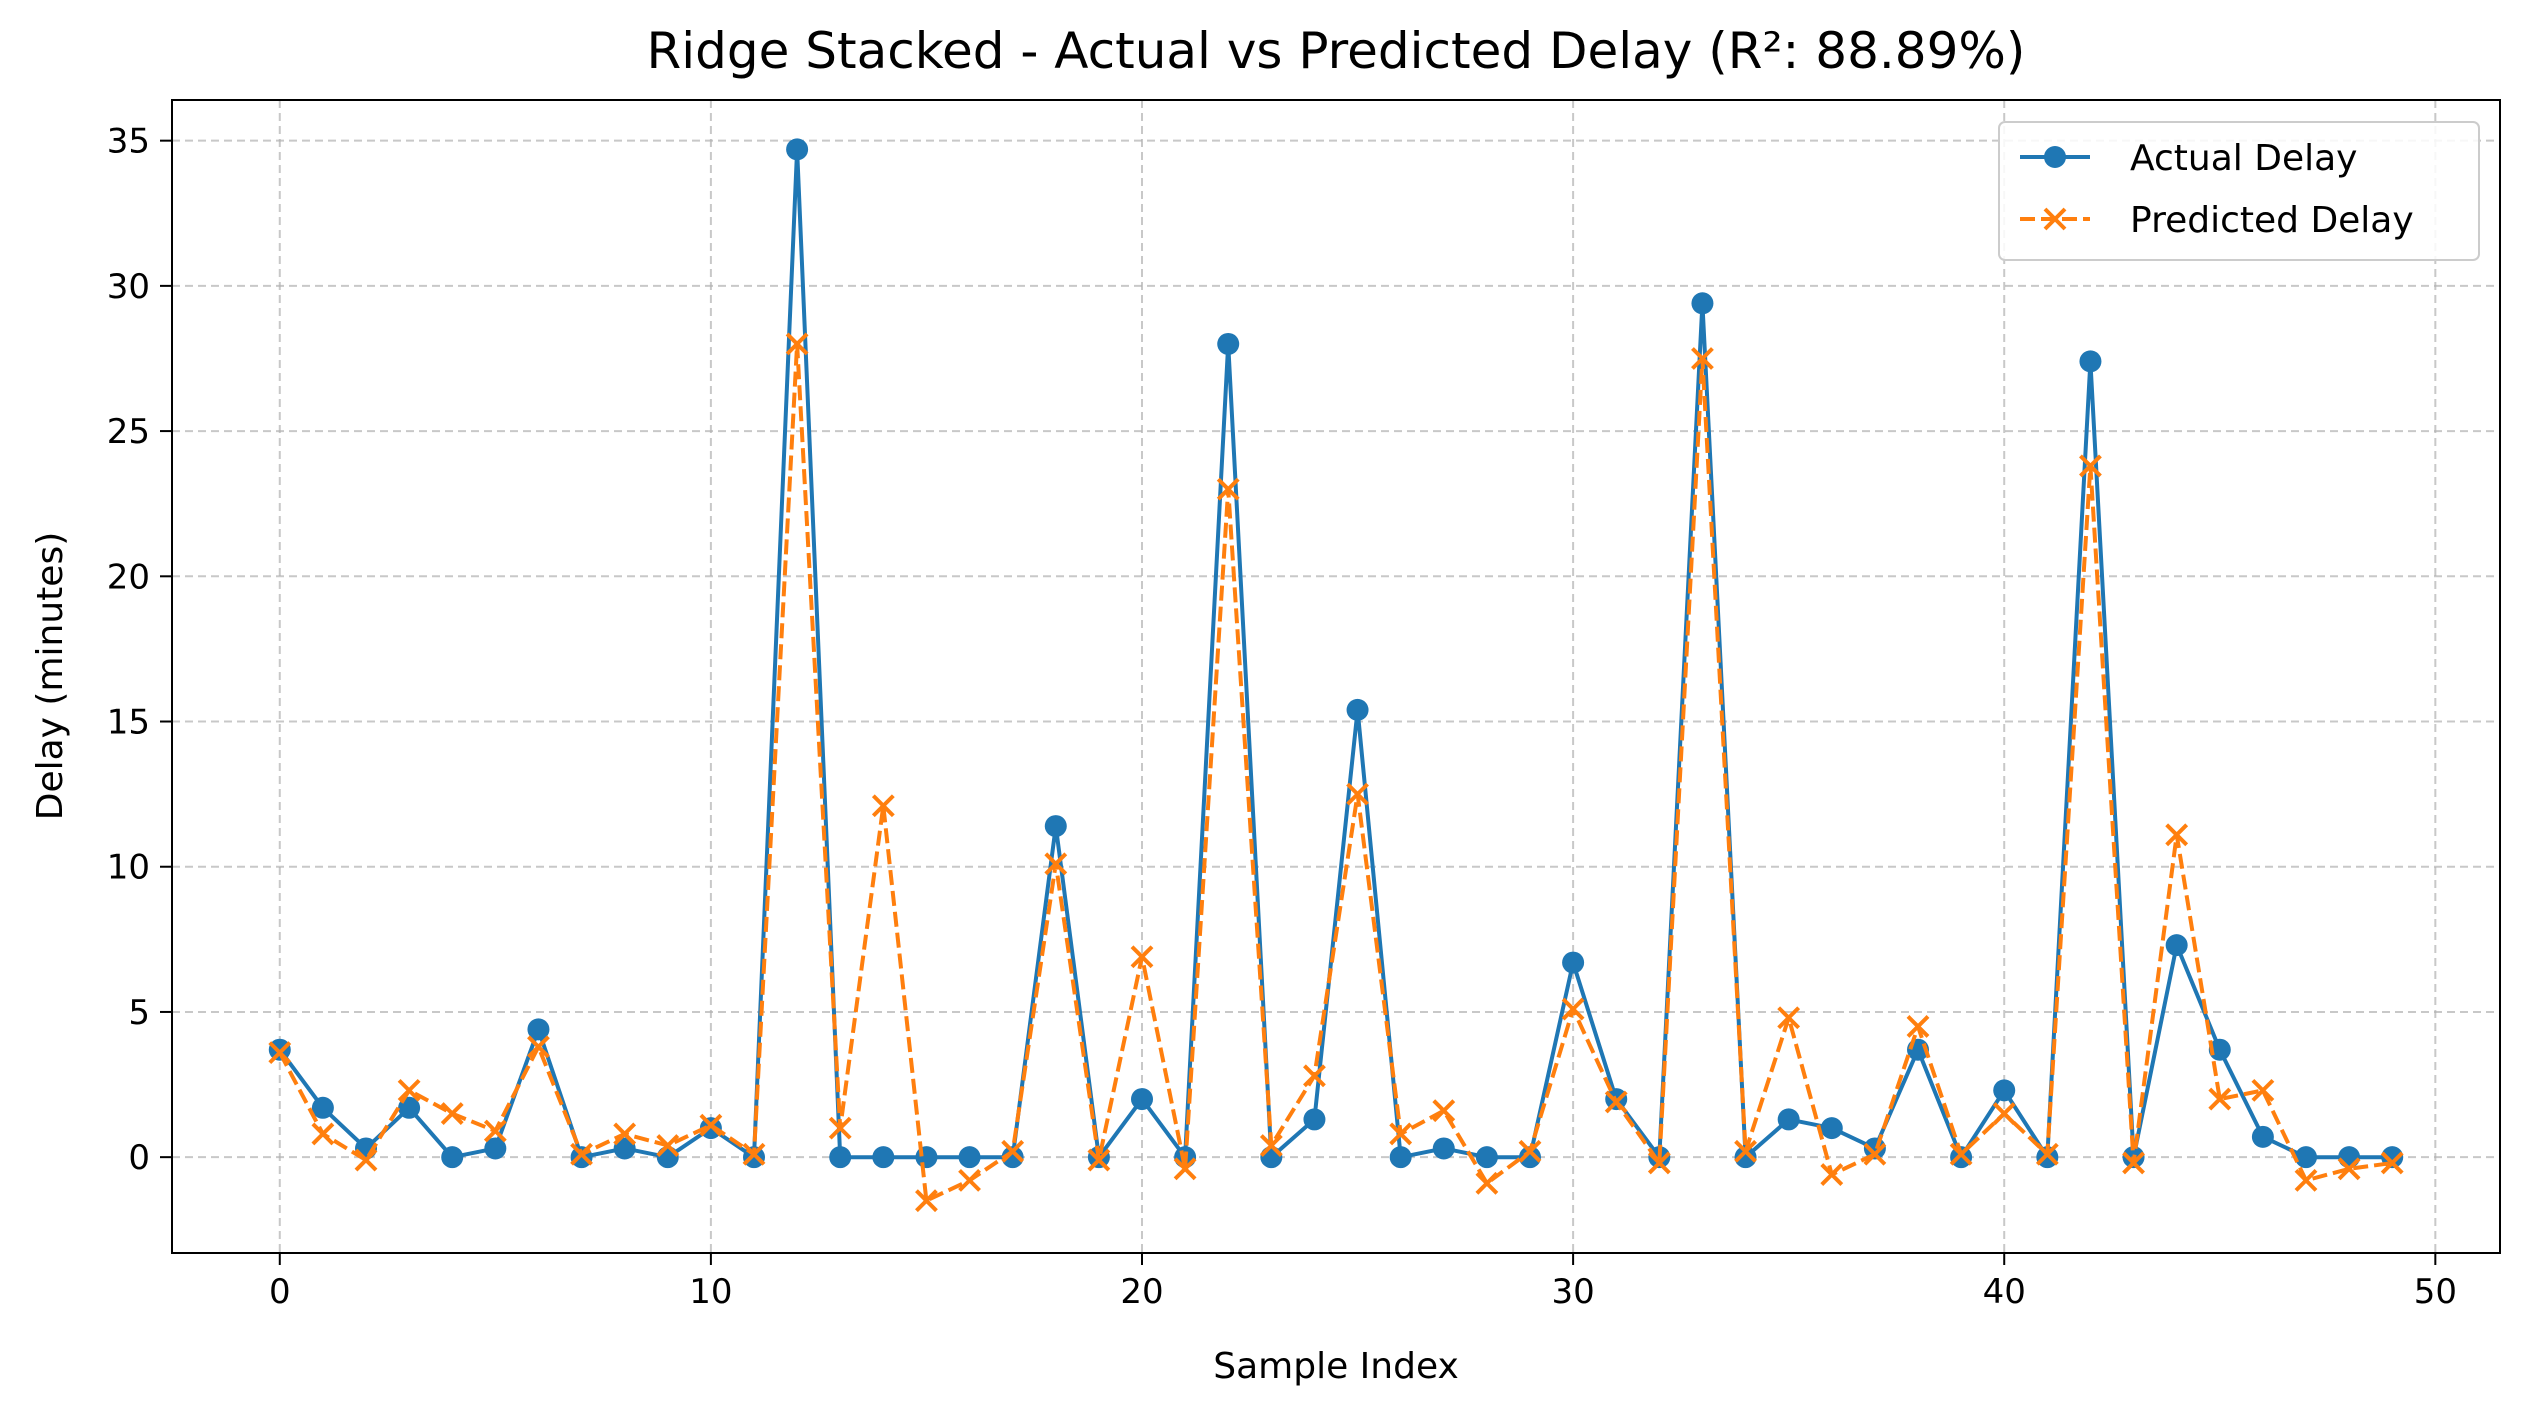 Image resolution: width=2525 pixels, height=1414 pixels. What do you see at coordinates (2055, 157) in the screenshot?
I see `legend-marker-actual` at bounding box center [2055, 157].